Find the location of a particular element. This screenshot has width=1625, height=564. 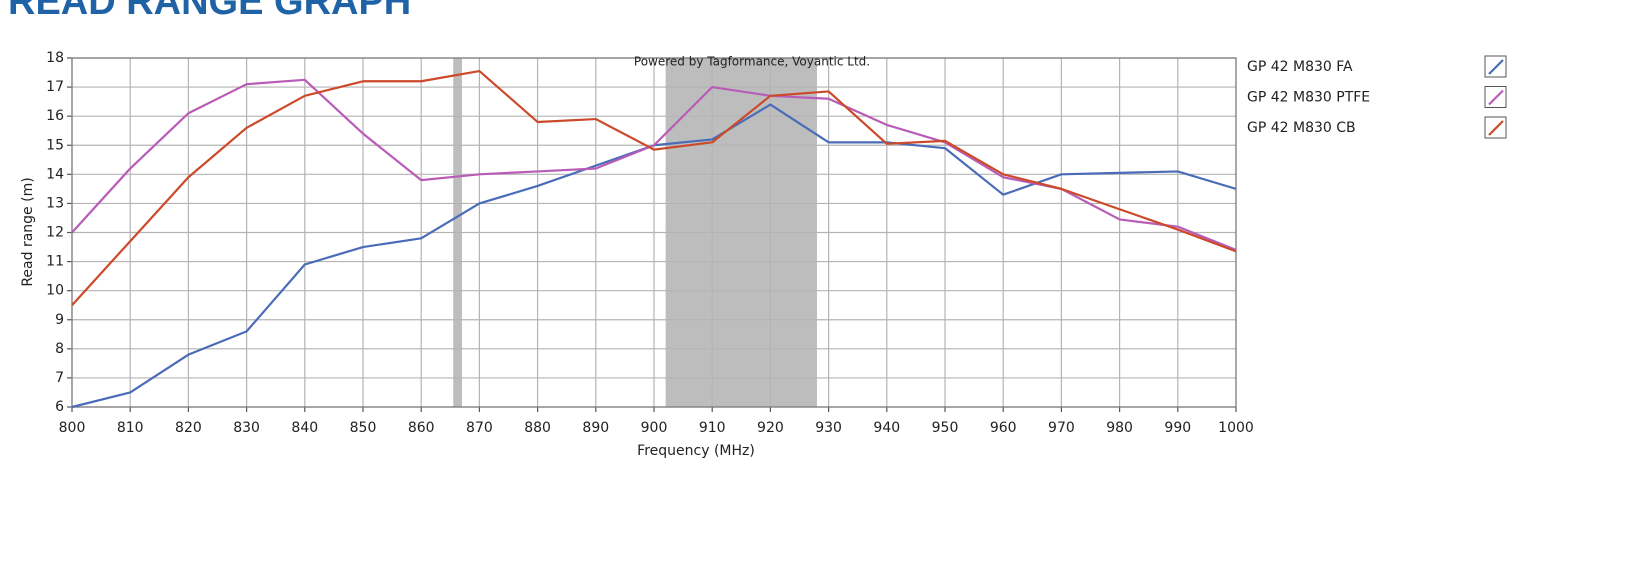

x-tick-label: 840 is located at coordinates (304, 428).